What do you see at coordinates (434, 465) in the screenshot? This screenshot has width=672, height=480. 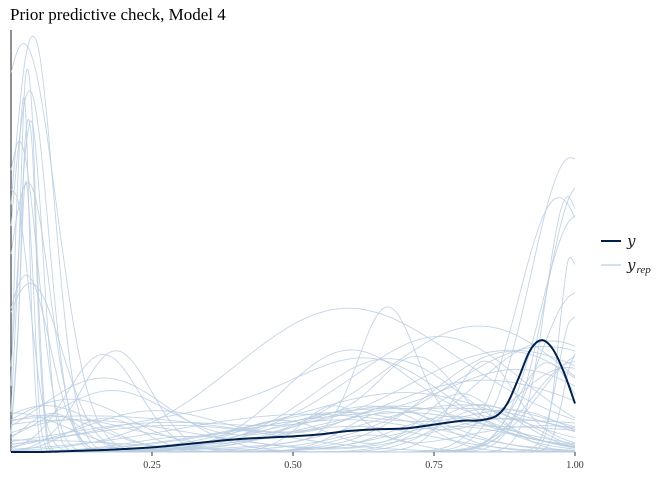 I see `x-tick-label: 0.75` at bounding box center [434, 465].